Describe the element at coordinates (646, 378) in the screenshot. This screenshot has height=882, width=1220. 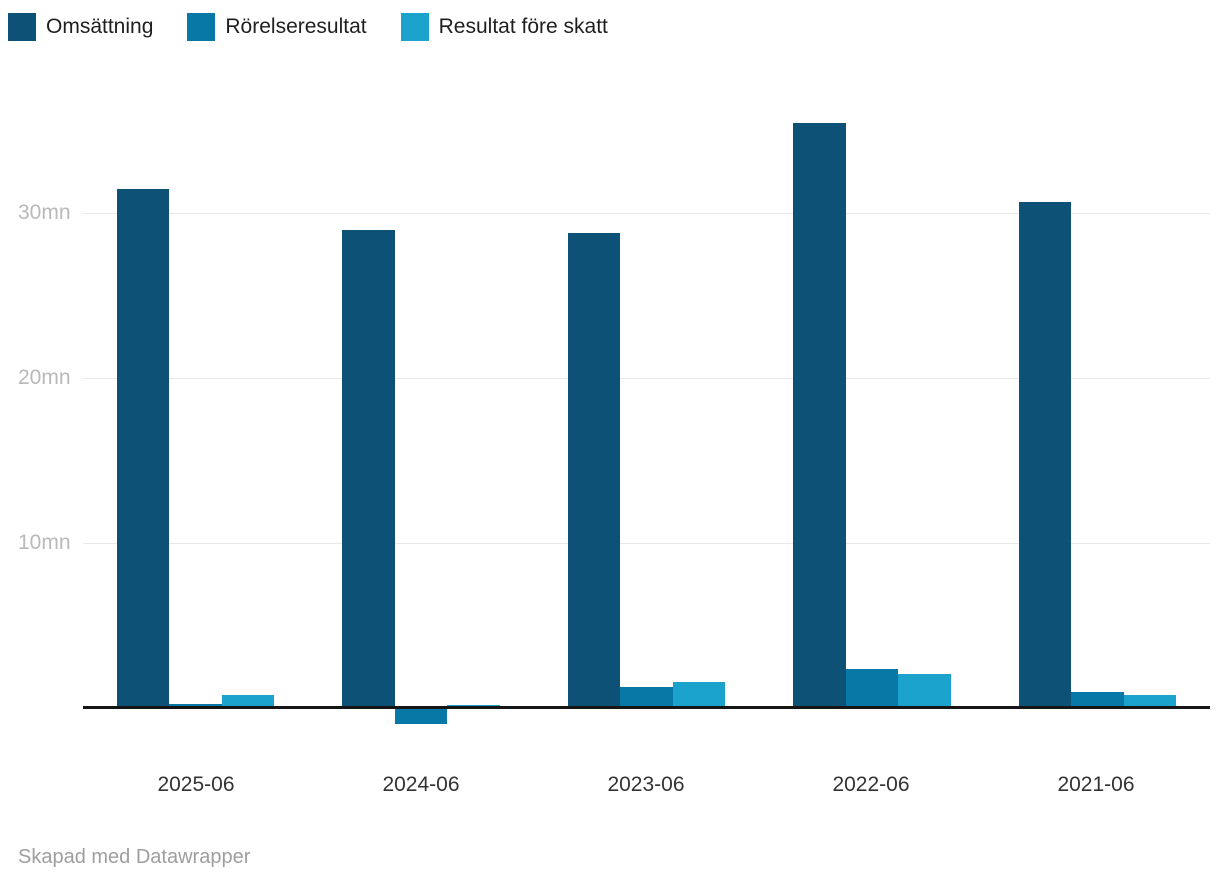
I see `gridline-20mn` at that location.